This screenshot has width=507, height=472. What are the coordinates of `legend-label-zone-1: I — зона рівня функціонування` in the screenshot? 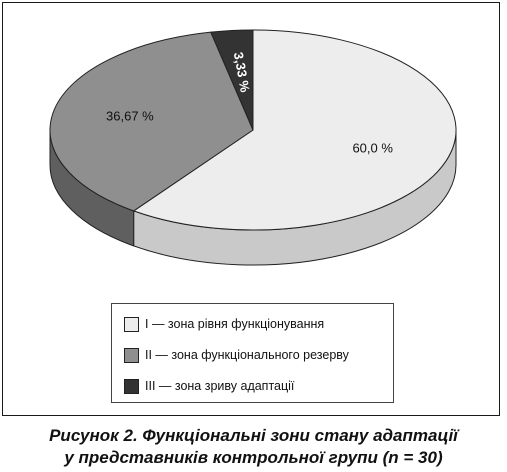 It's located at (235, 324).